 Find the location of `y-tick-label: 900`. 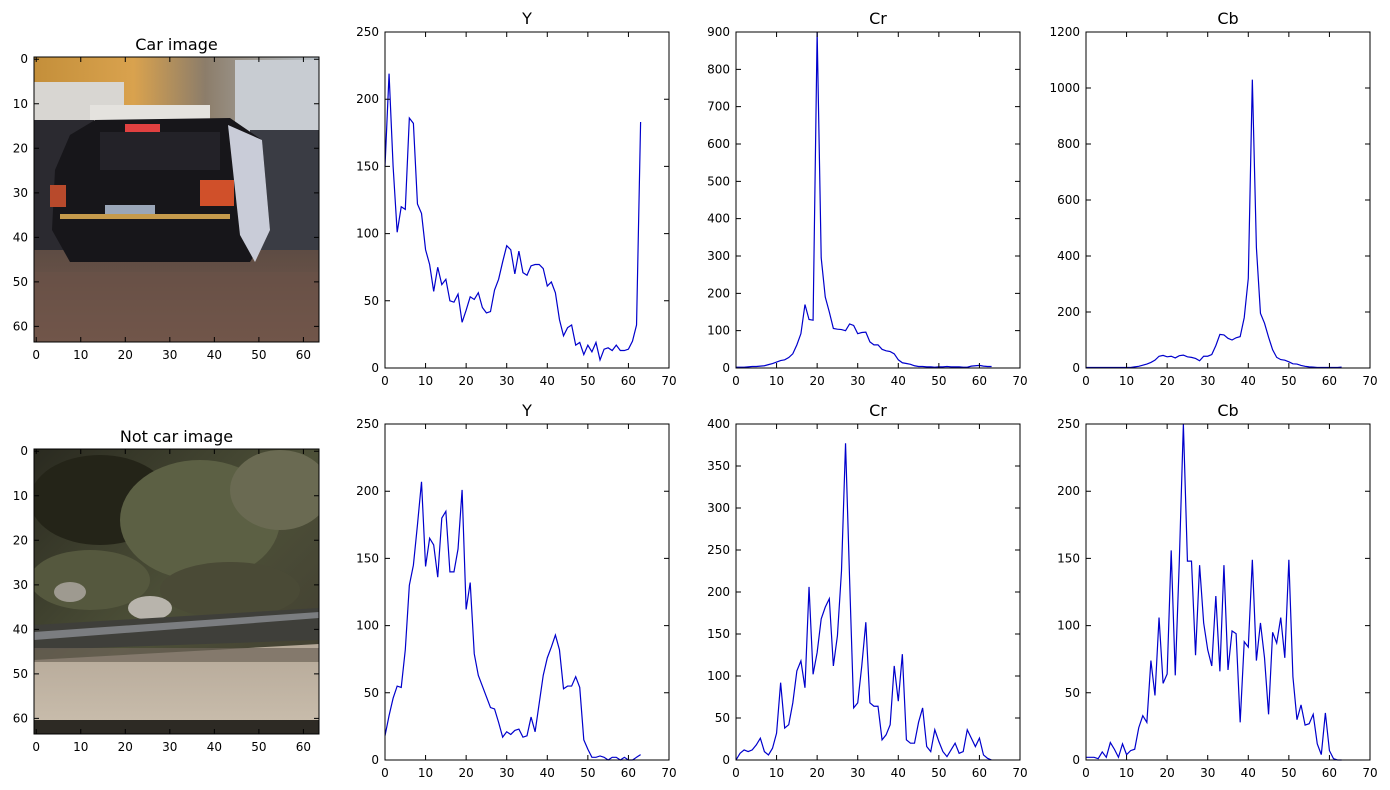

y-tick-label: 900 is located at coordinates (718, 32).